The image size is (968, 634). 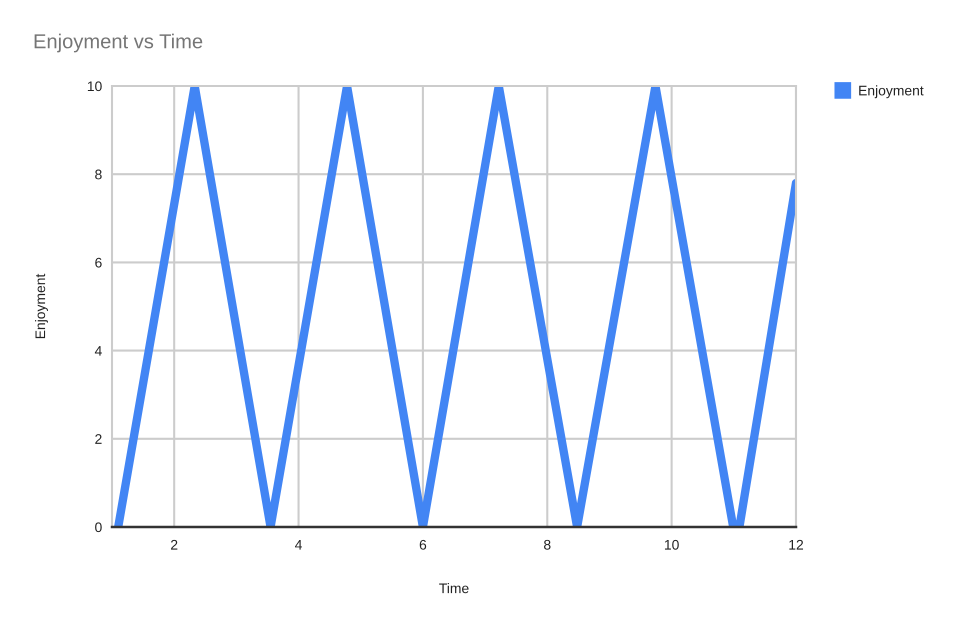 What do you see at coordinates (98, 175) in the screenshot?
I see `y-tick-label: 8` at bounding box center [98, 175].